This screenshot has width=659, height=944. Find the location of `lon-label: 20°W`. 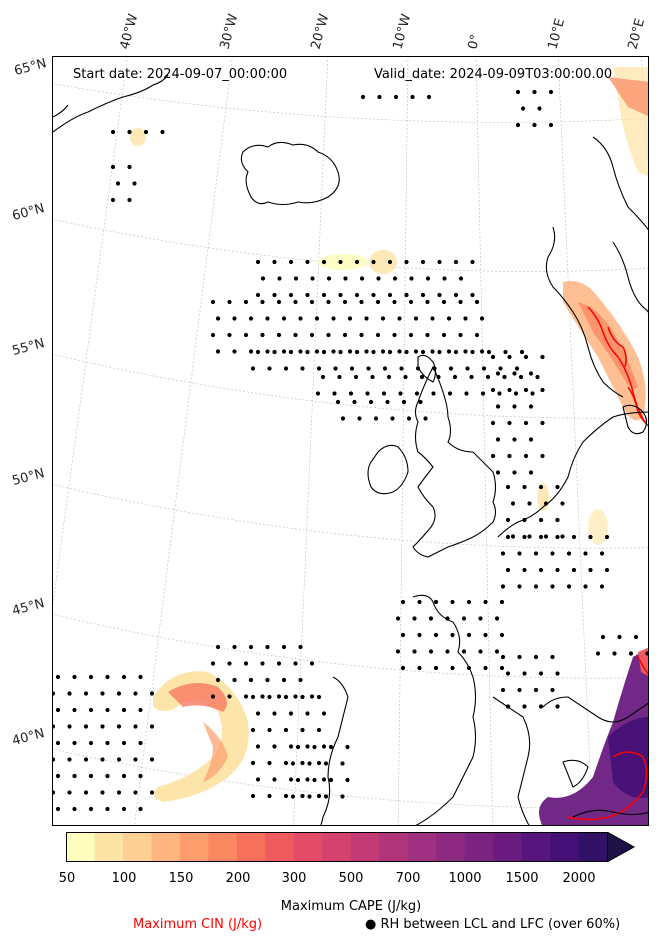

lon-label: 20°W is located at coordinates (320, 31).